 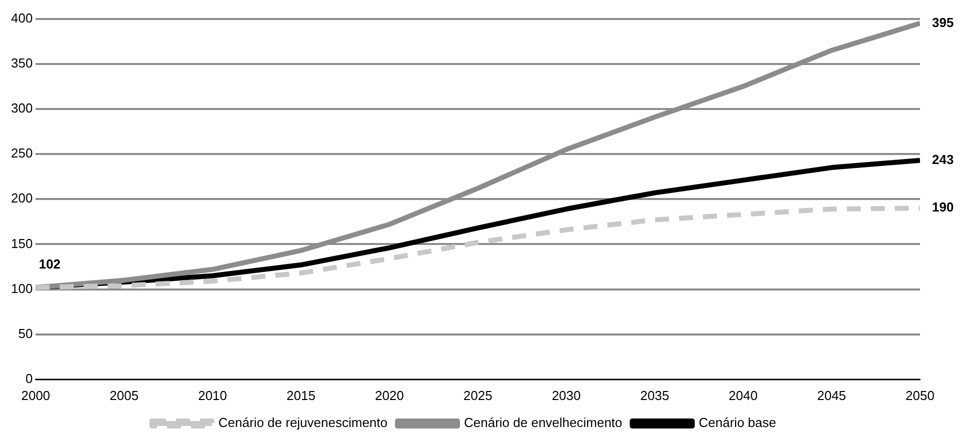 I want to click on data-label: 190, so click(x=943, y=207).